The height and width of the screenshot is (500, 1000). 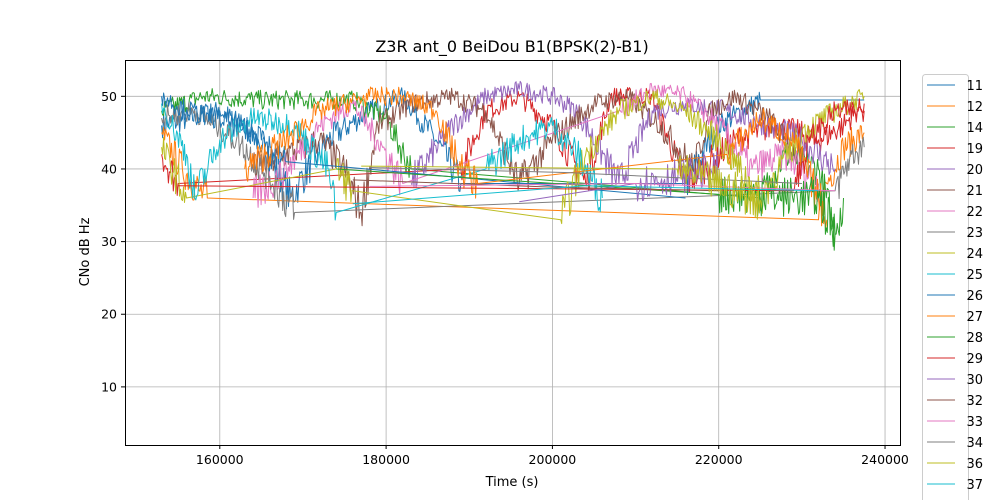 I want to click on legend-label-29: 29, so click(x=974, y=359).